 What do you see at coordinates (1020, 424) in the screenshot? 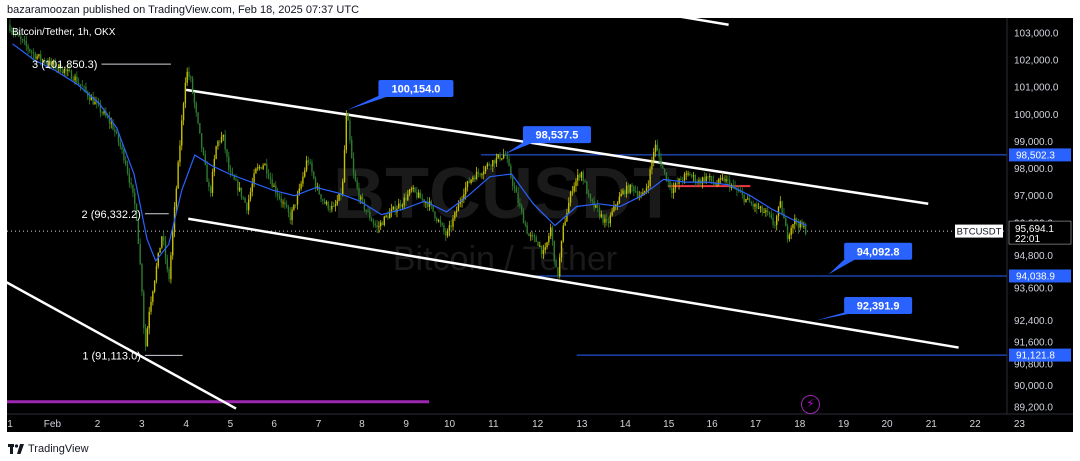
I see `x-tick-label: 23` at bounding box center [1020, 424].